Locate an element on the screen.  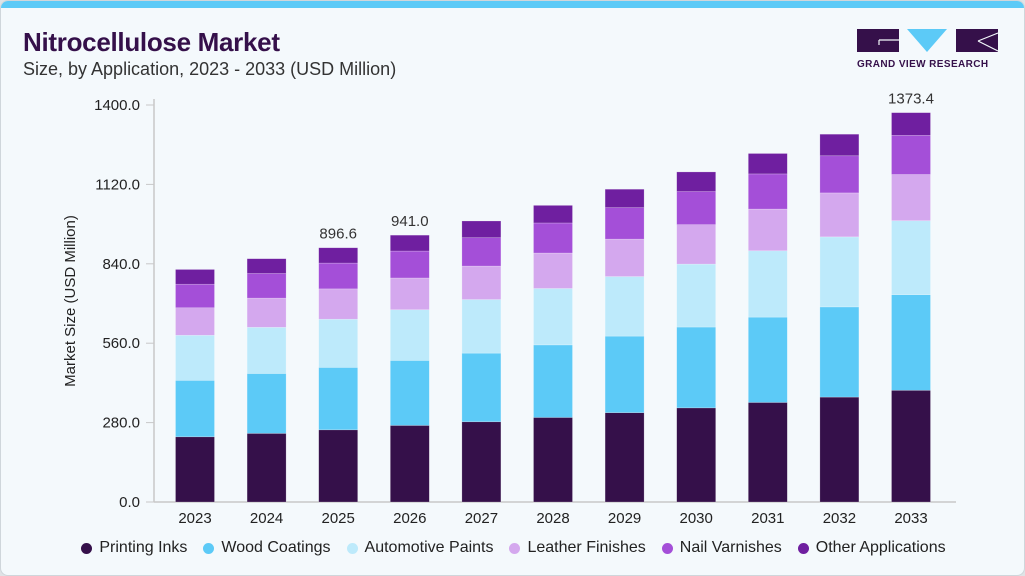
y-tick-label: 1120.0 is located at coordinates (117, 184).